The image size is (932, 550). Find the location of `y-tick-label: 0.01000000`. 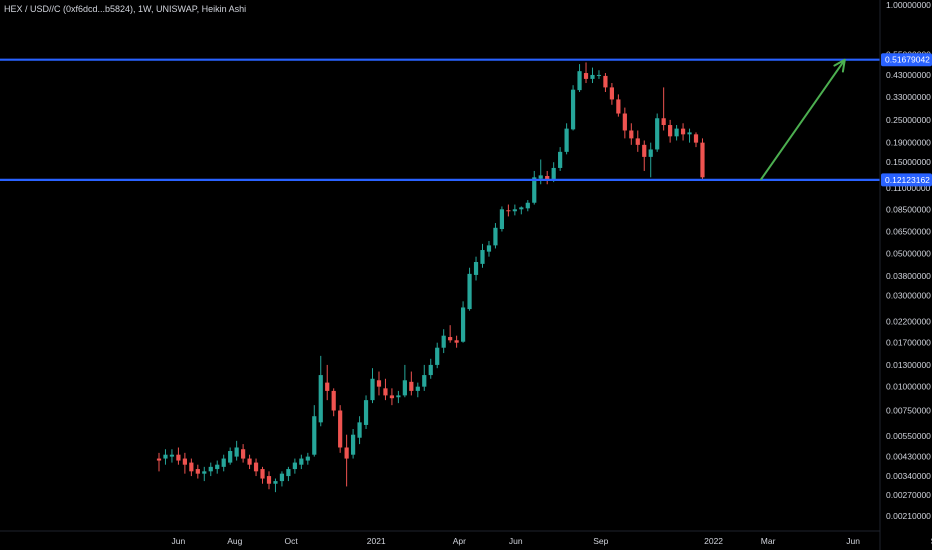

y-tick-label: 0.01000000 is located at coordinates (908, 387).